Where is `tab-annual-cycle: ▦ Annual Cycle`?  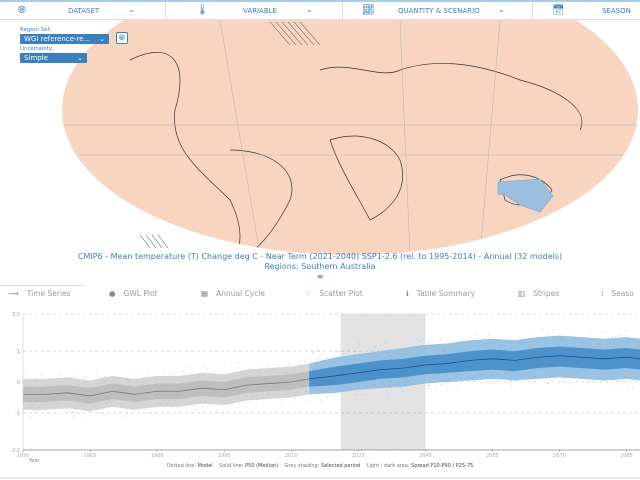
tab-annual-cycle: ▦ Annual Cycle is located at coordinates (233, 293).